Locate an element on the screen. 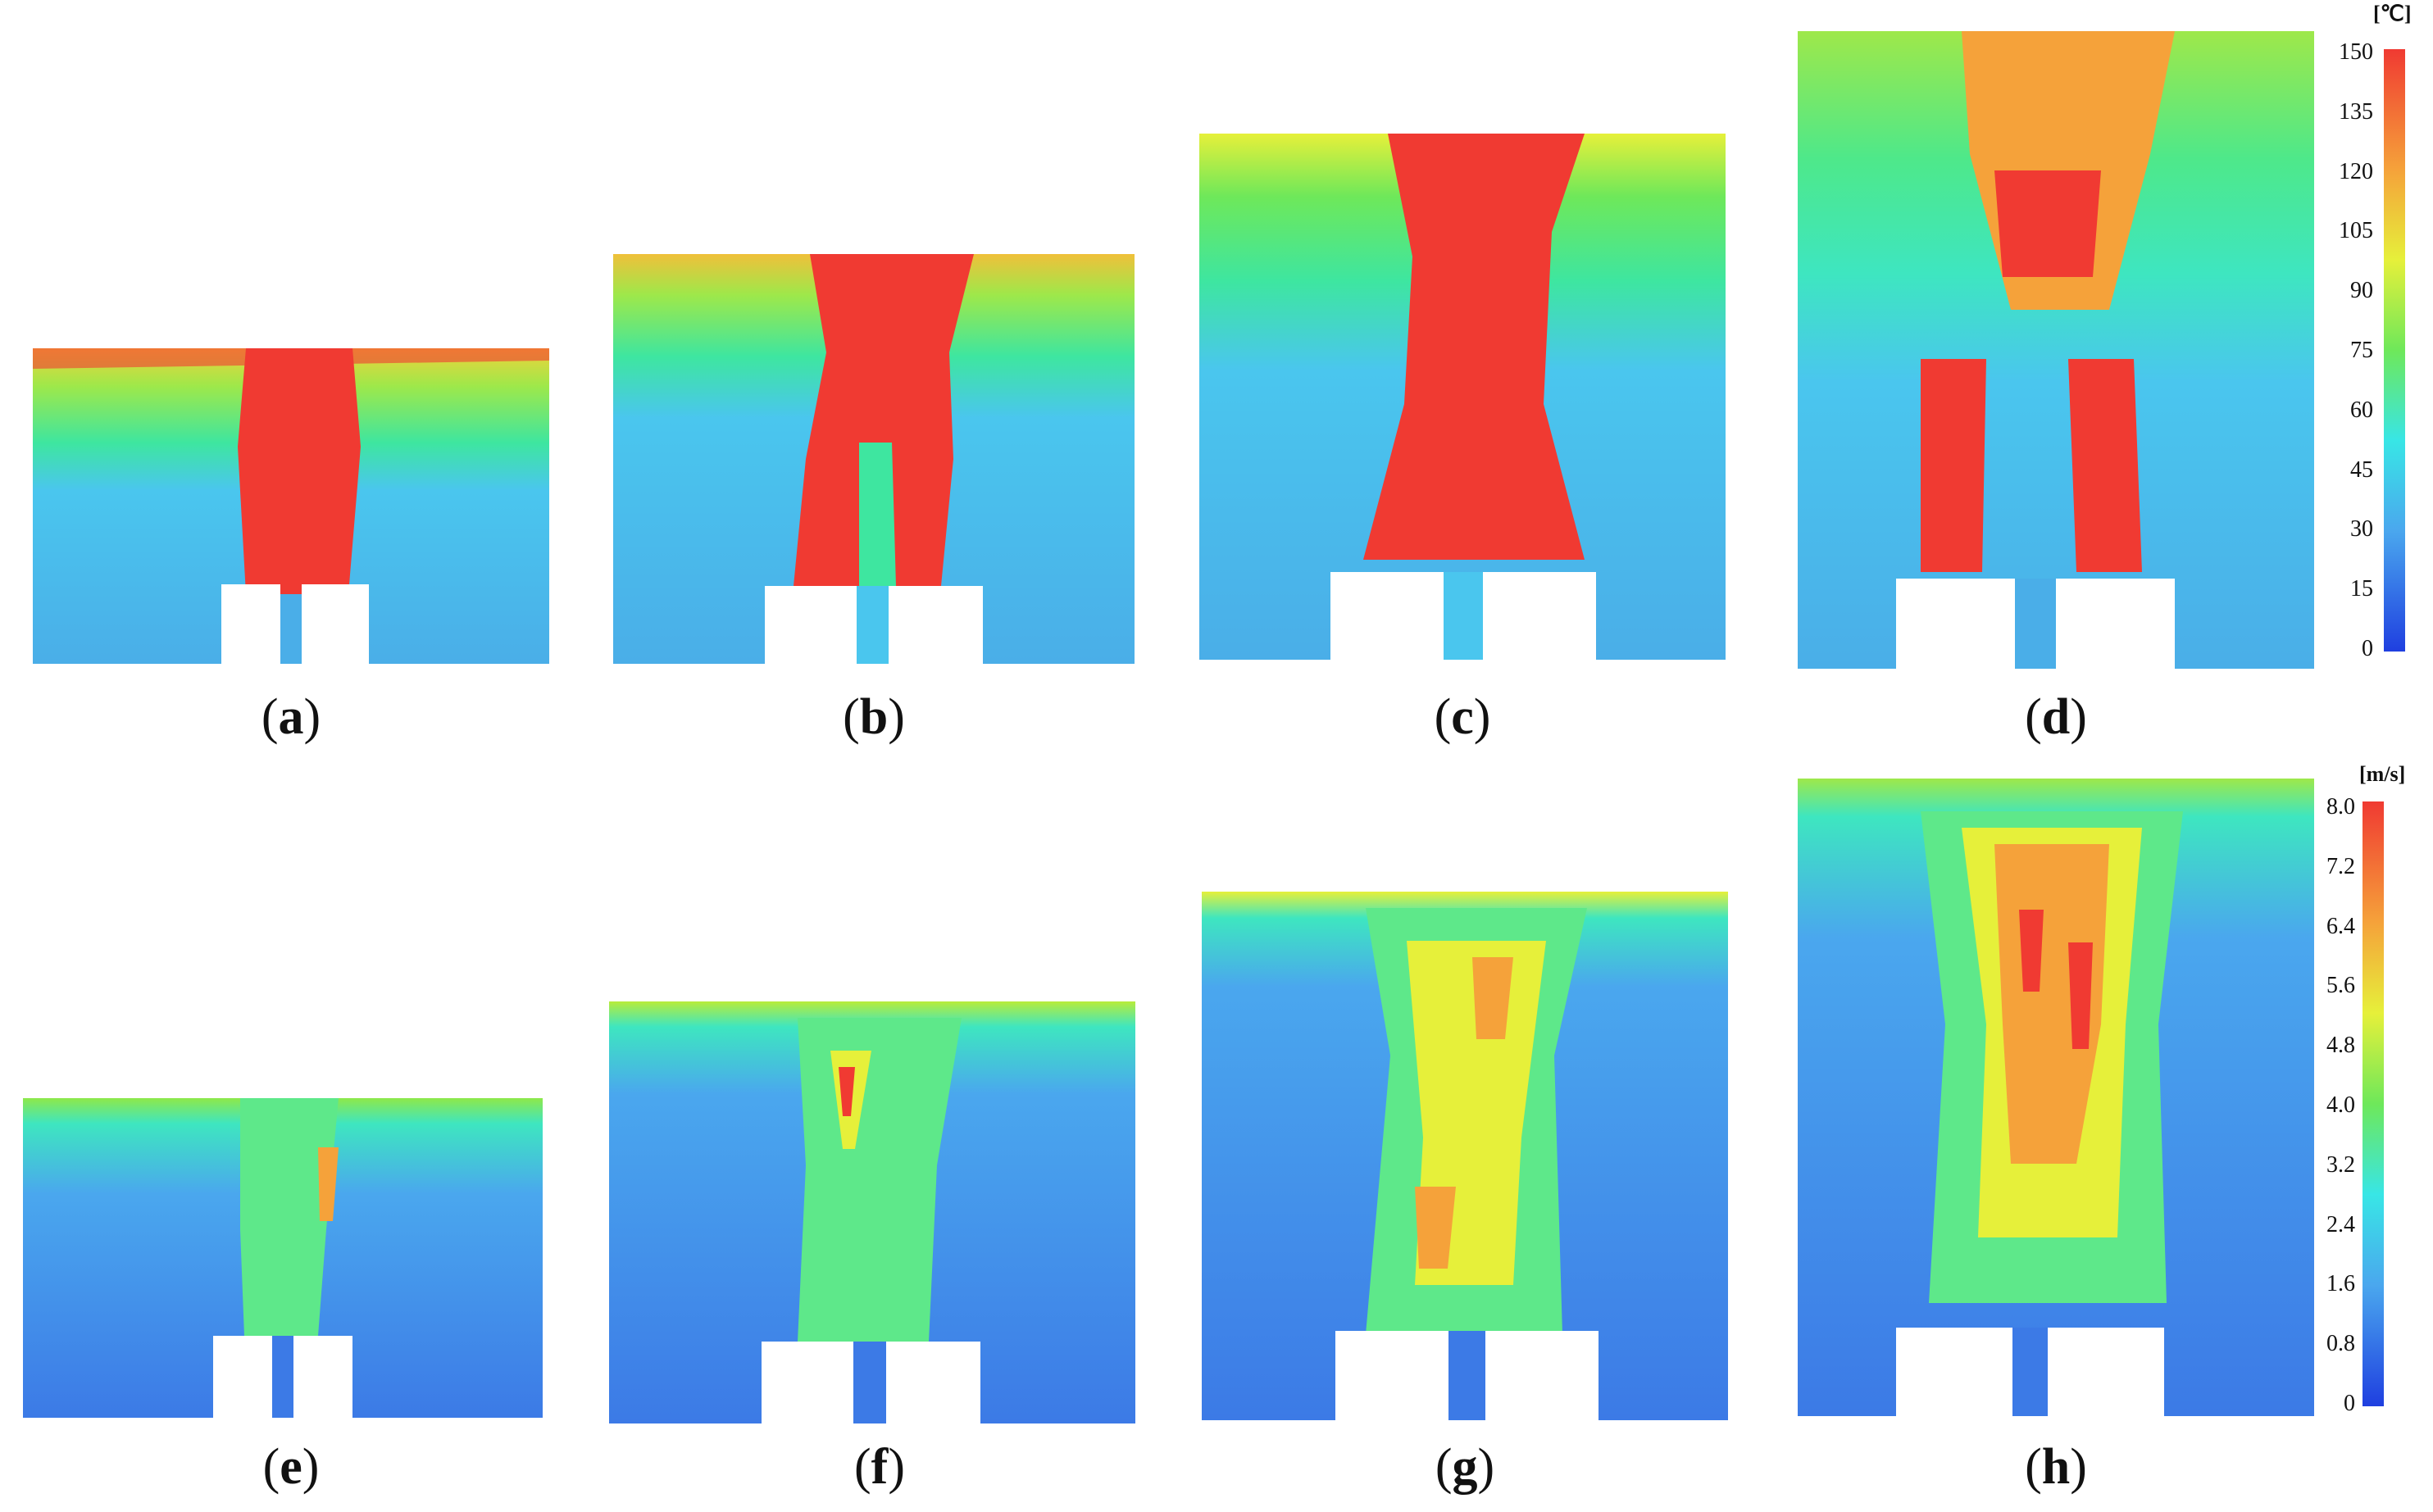 The height and width of the screenshot is (1512, 2433). temperature-tick-6: 60 is located at coordinates (2361, 410).